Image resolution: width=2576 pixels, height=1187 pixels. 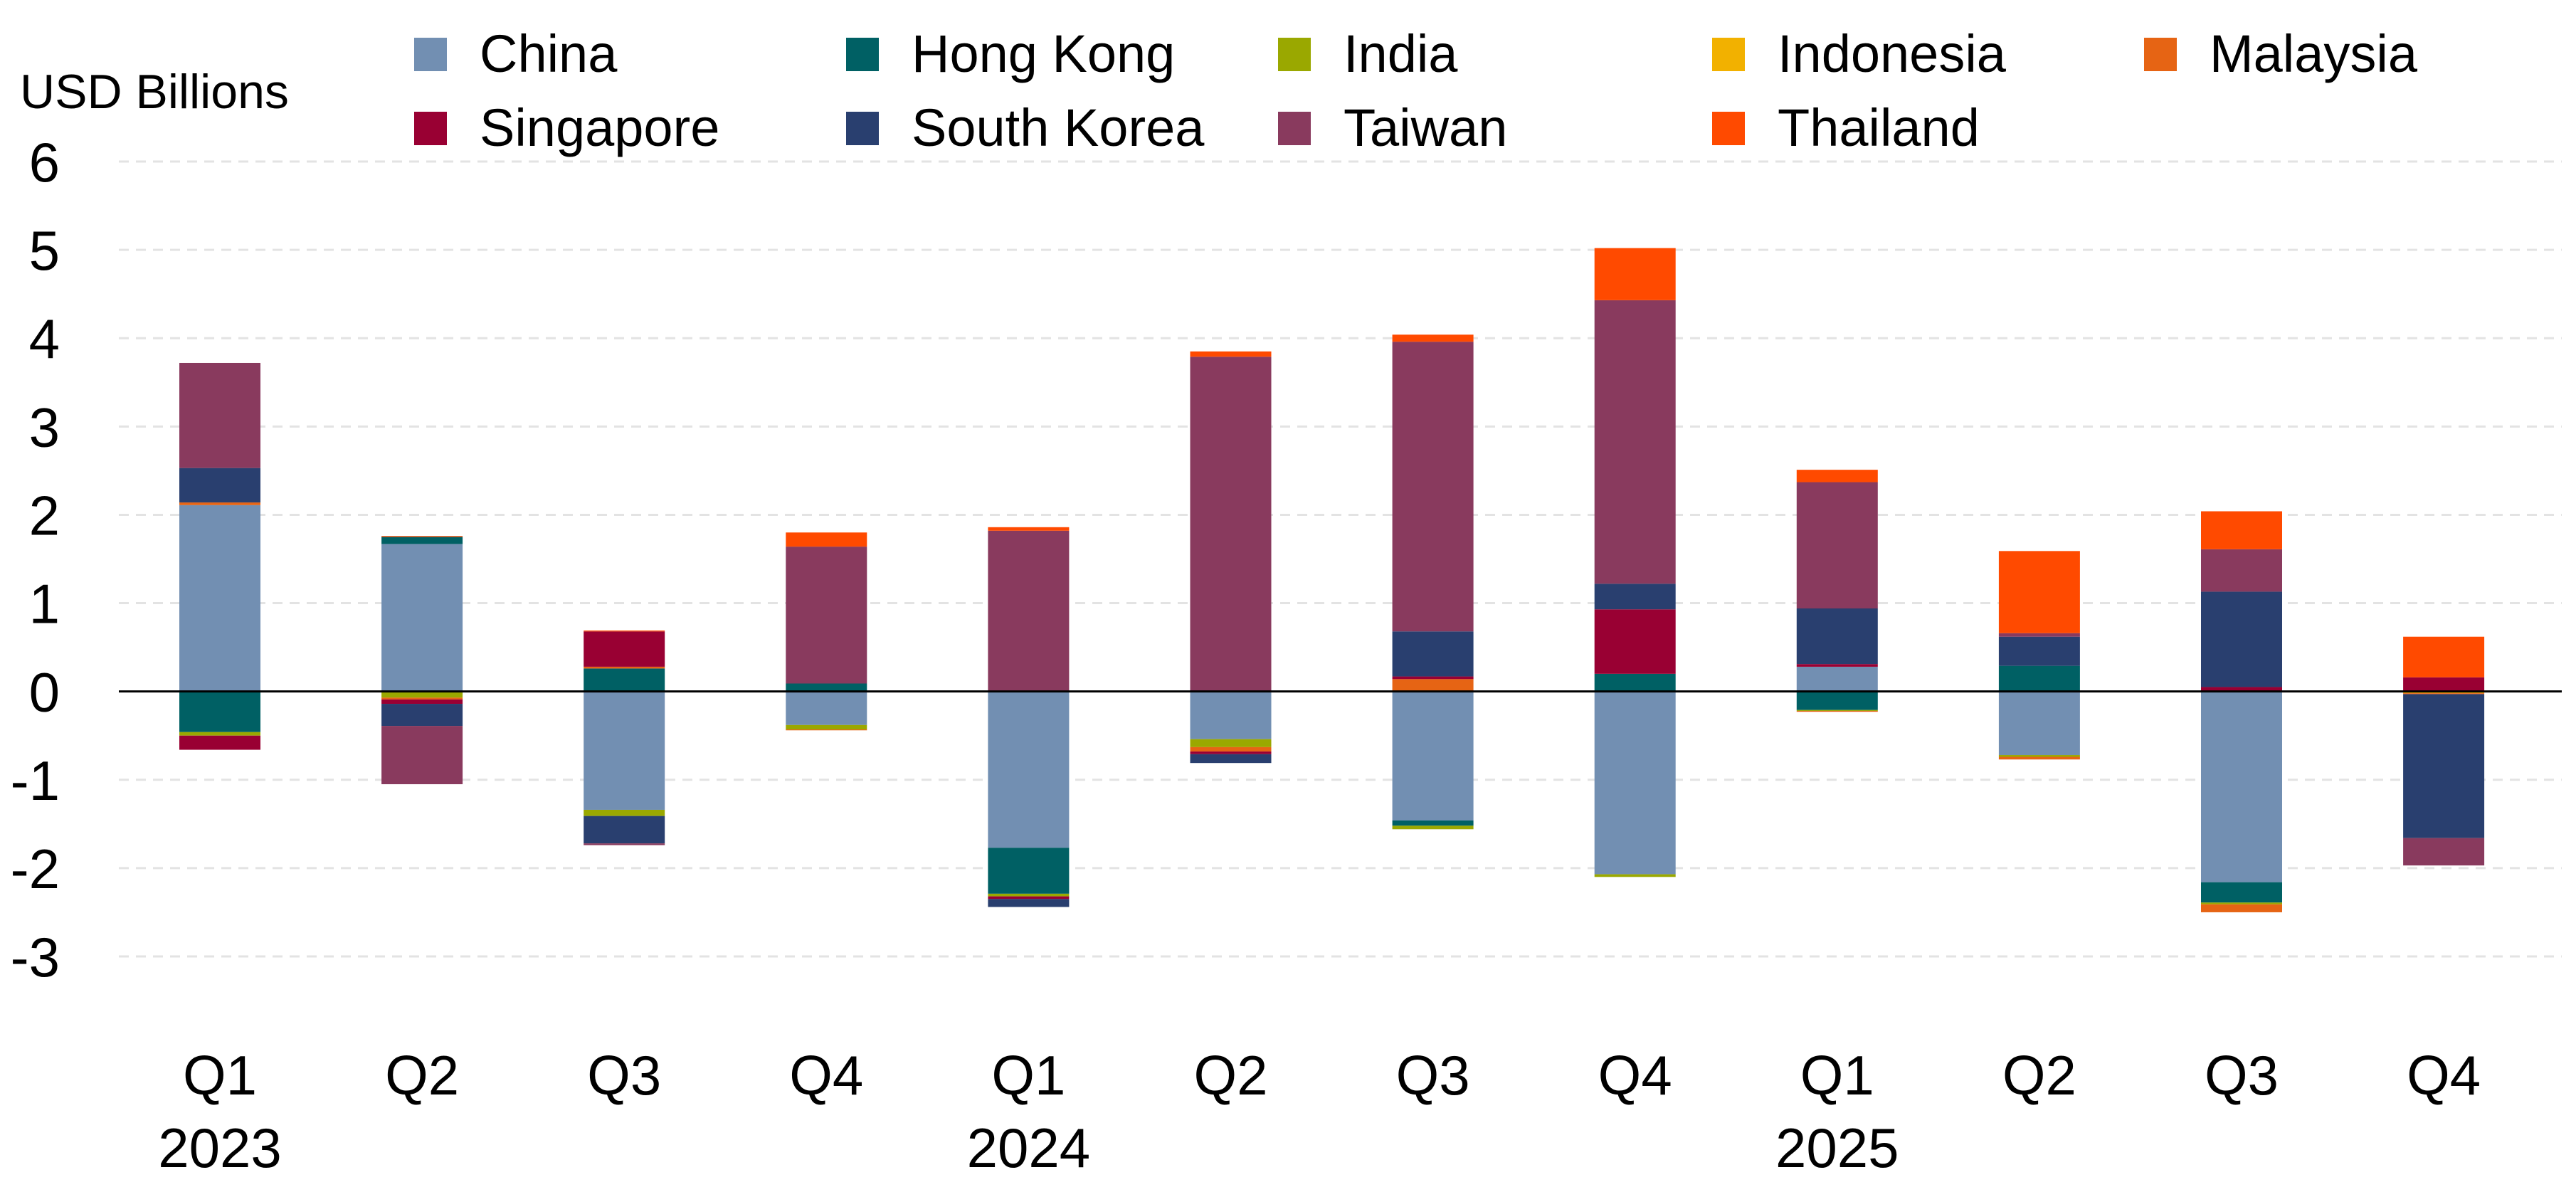 I want to click on y-tick-label: 3, so click(x=44, y=427).